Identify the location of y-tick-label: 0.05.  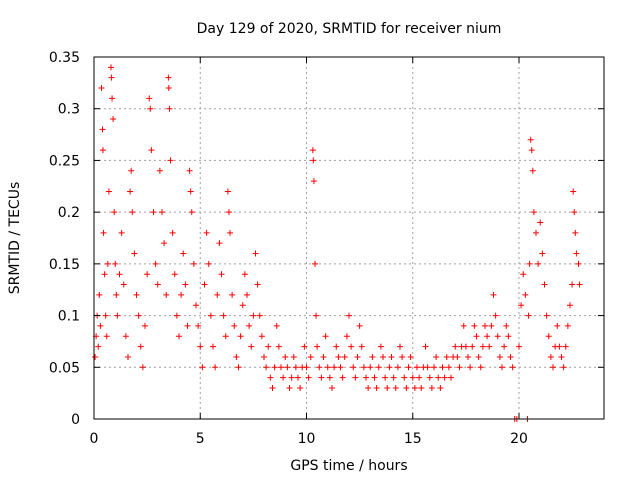
(64, 368).